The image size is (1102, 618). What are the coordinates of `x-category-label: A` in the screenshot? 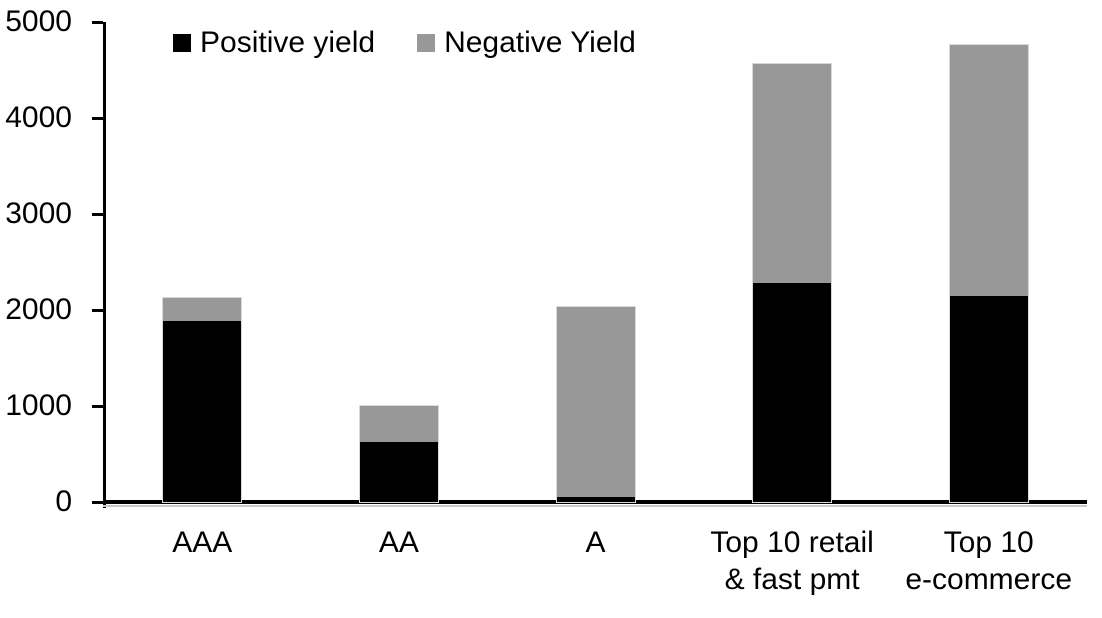 It's located at (595, 542).